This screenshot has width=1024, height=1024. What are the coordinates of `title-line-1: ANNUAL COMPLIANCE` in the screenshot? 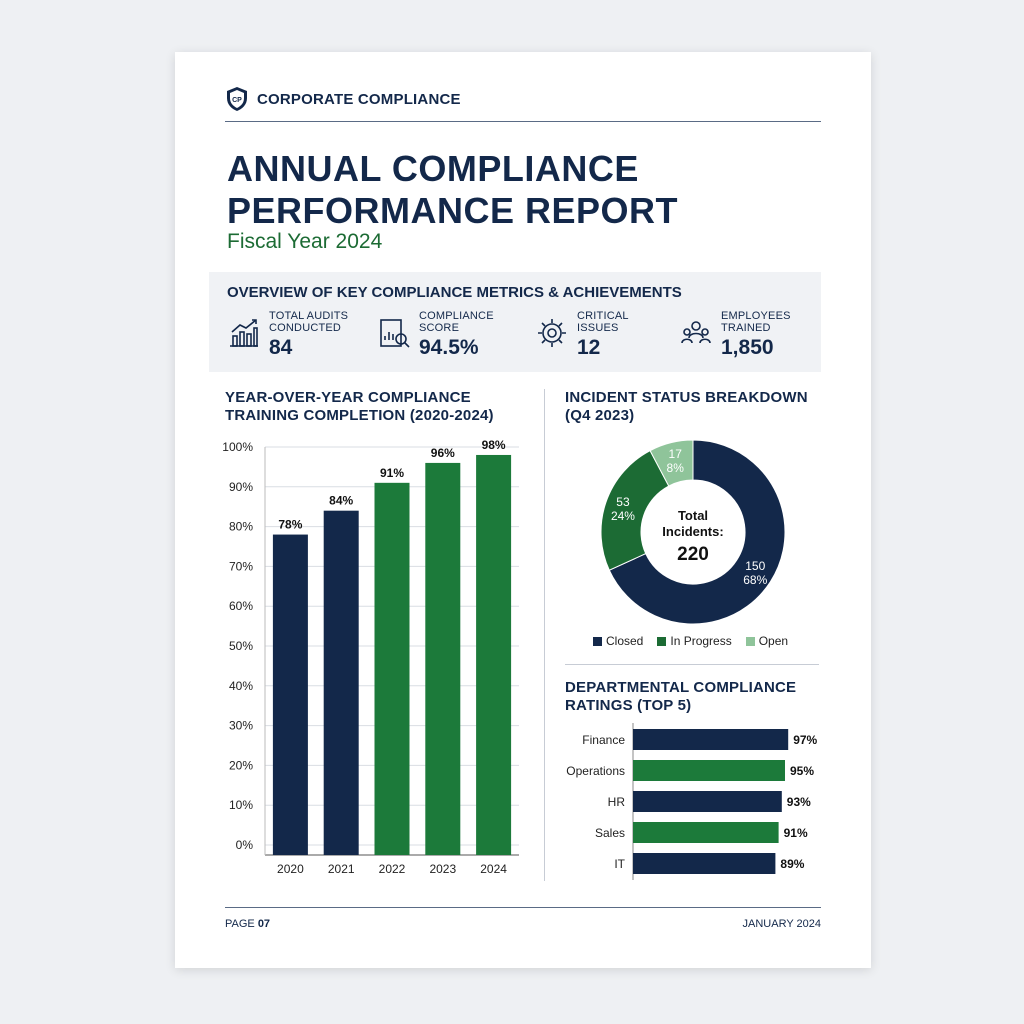 It's located at (433, 168).